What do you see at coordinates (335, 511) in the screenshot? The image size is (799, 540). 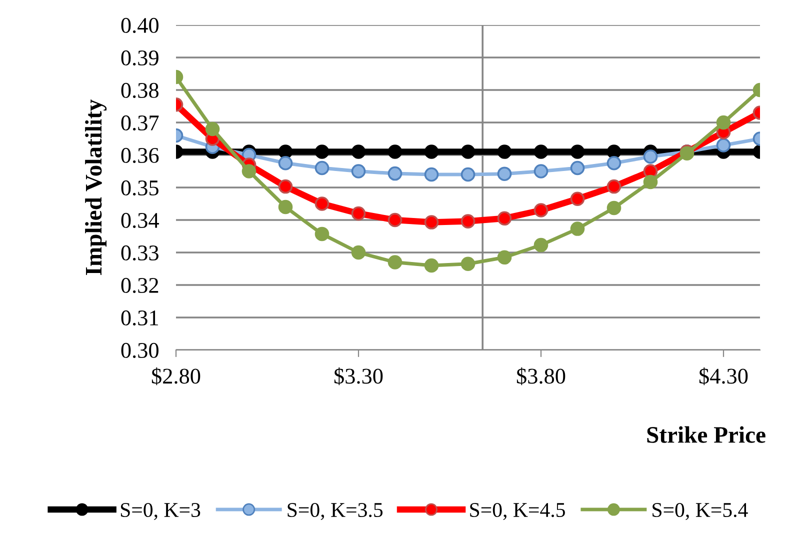 I see `legend-label: S=0, K=3.5` at bounding box center [335, 511].